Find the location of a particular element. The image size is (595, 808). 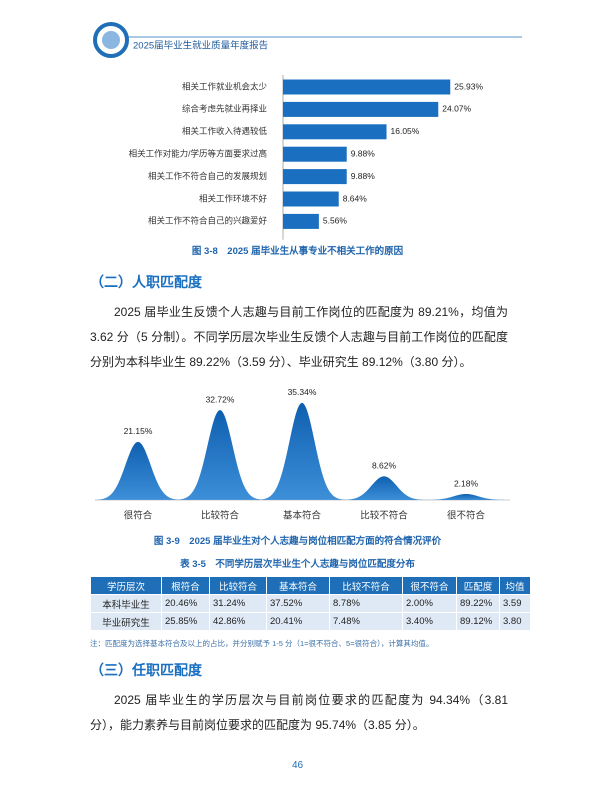

table-header-cell: 均值 is located at coordinates (515, 585).